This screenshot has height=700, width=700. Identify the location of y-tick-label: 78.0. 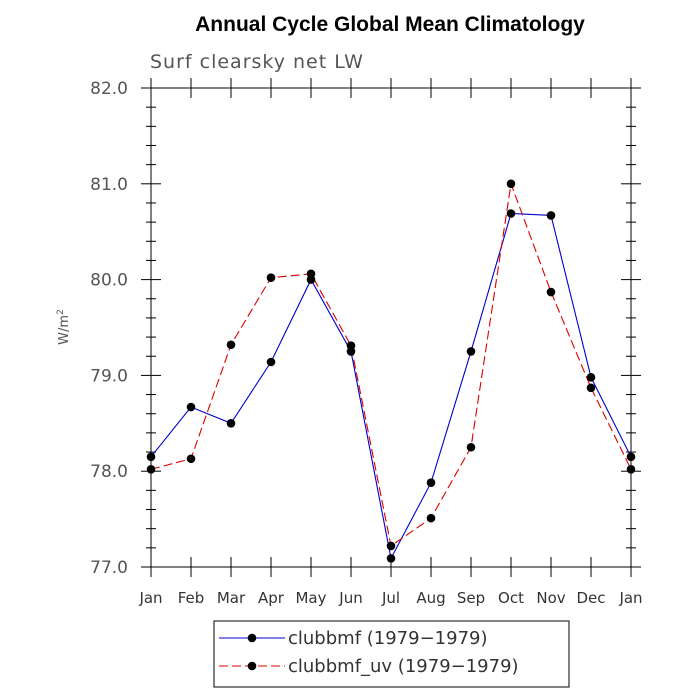
(109, 472).